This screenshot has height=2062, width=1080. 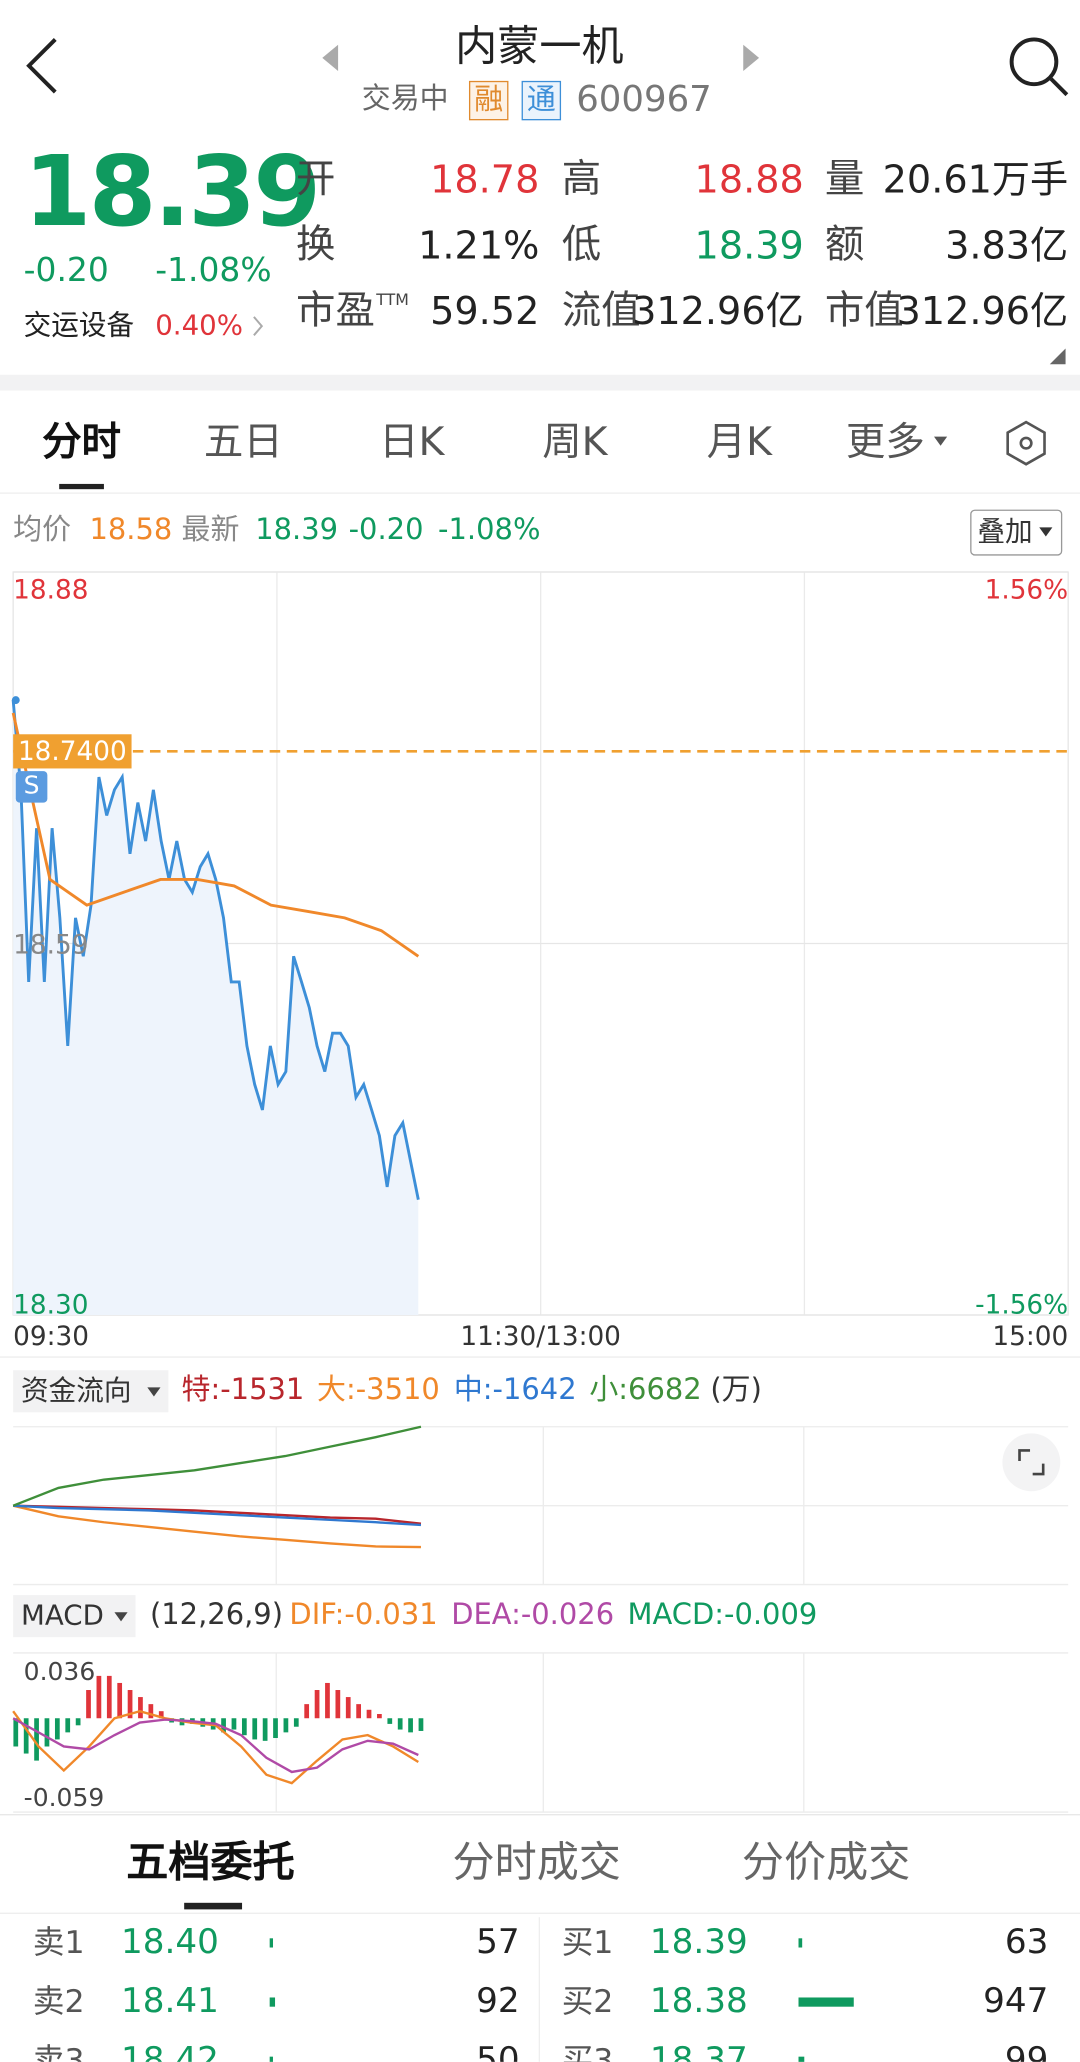 I want to click on order-volume: 57, so click(x=498, y=1942).